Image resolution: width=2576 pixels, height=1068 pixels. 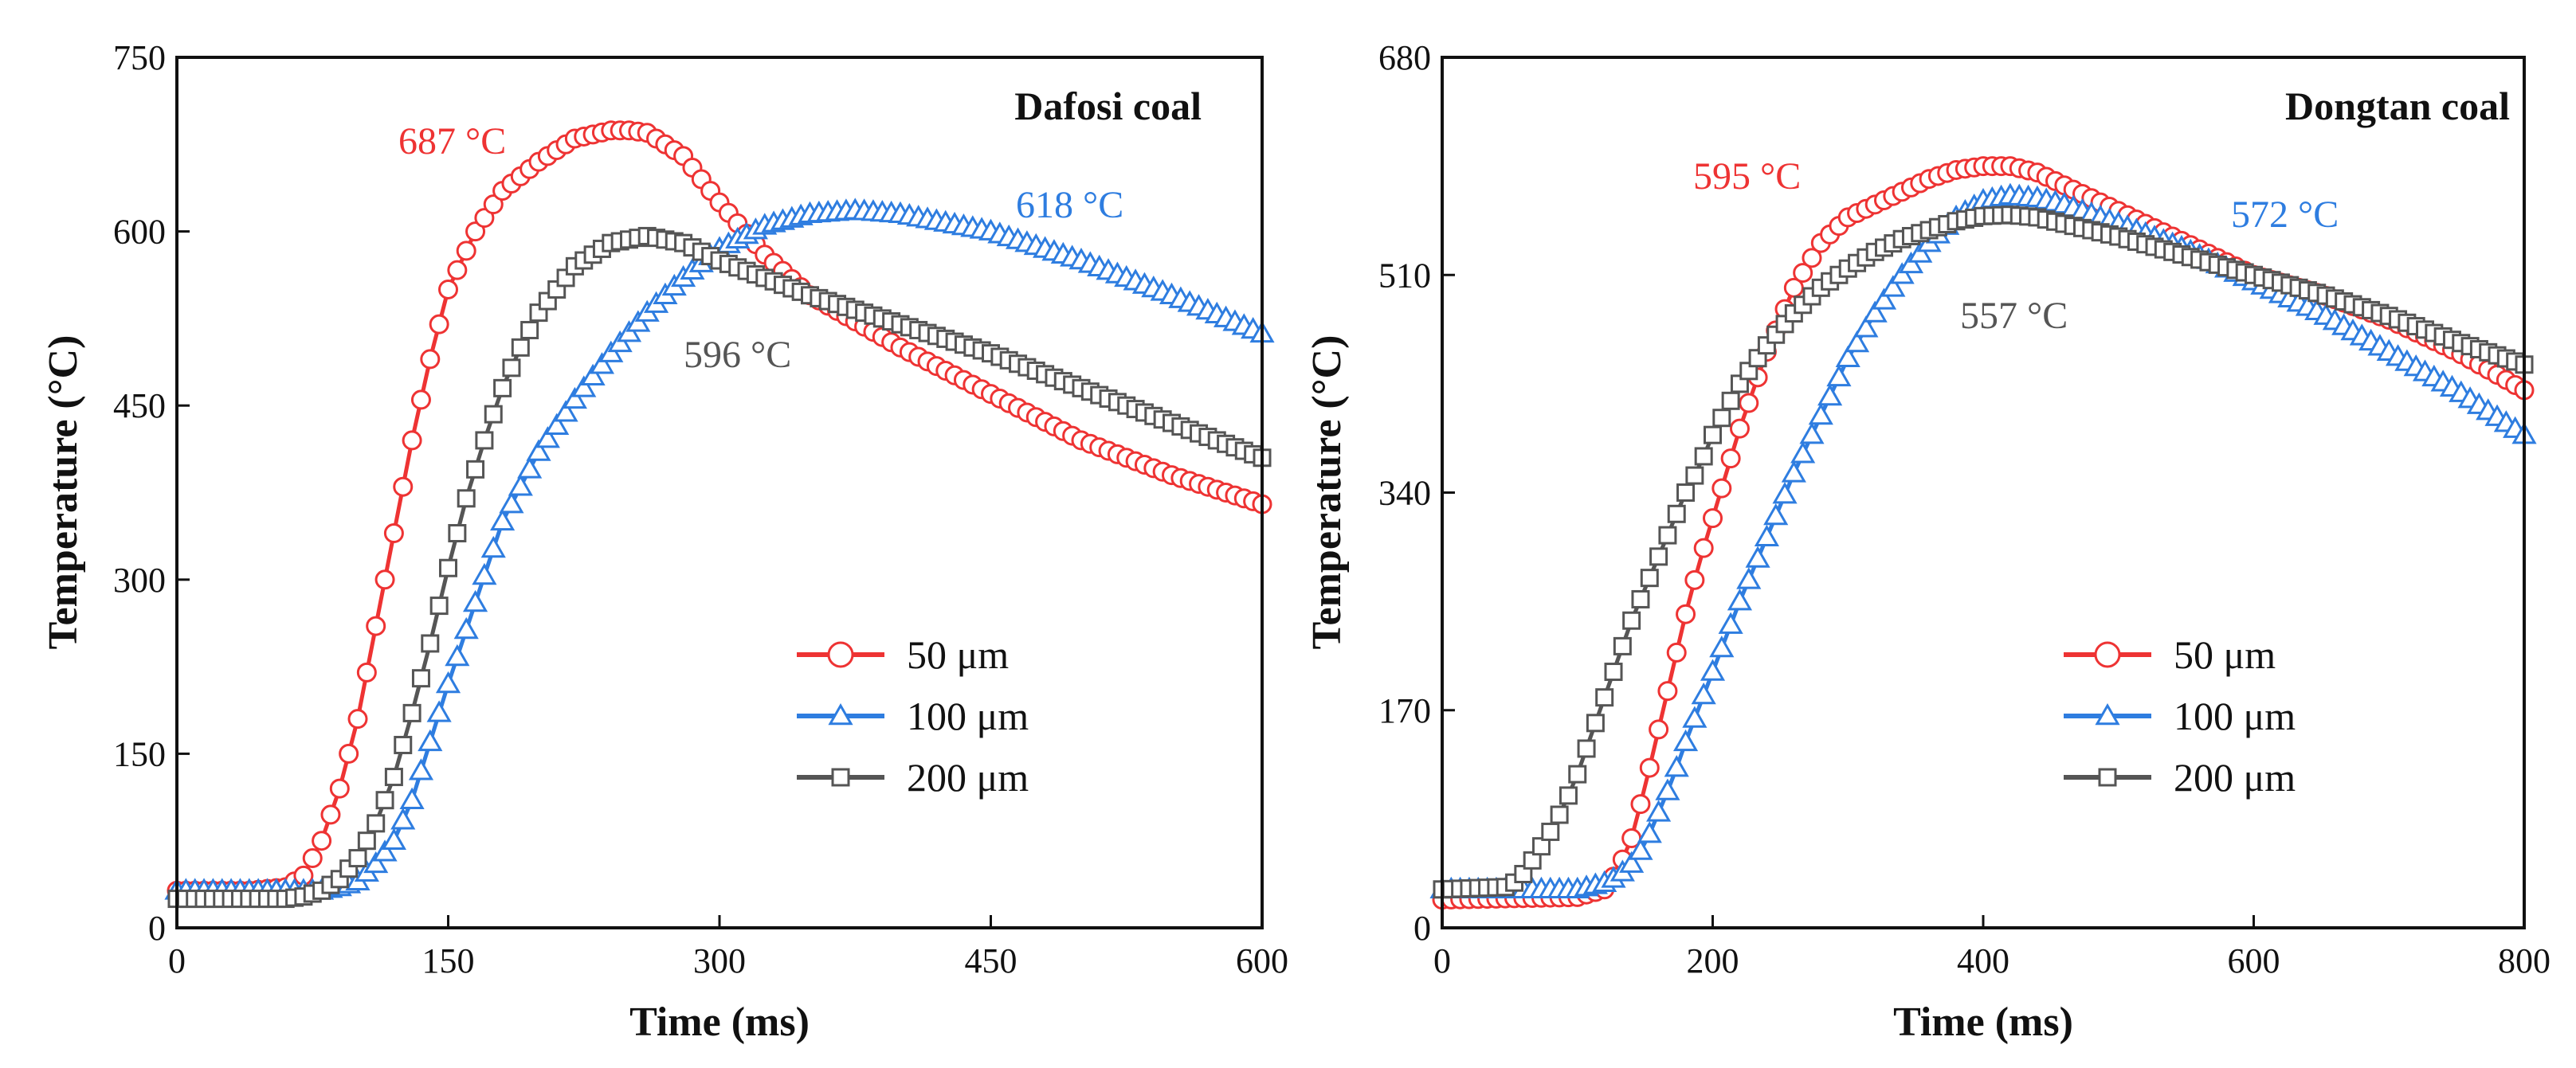 I want to click on chart-dafosi-annotation-100um-peak: 618 °C, so click(x=1069, y=205).